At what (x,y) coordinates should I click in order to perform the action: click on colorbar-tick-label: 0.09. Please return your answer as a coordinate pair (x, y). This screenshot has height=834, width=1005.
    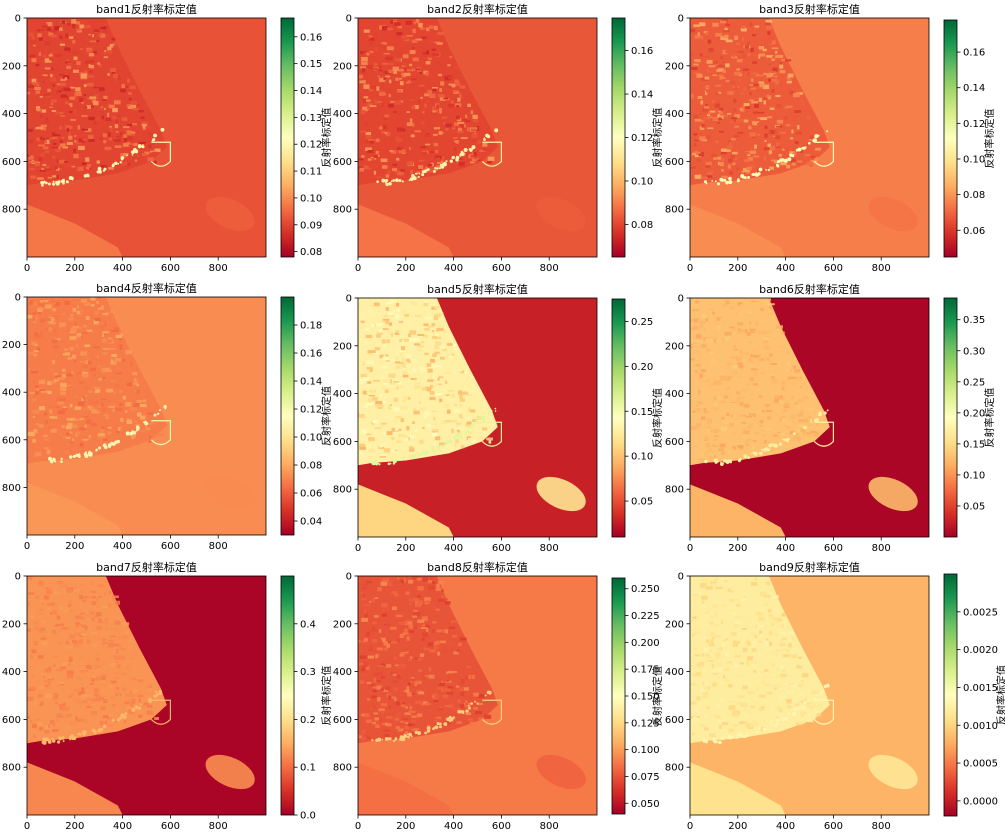
    Looking at the image, I should click on (311, 225).